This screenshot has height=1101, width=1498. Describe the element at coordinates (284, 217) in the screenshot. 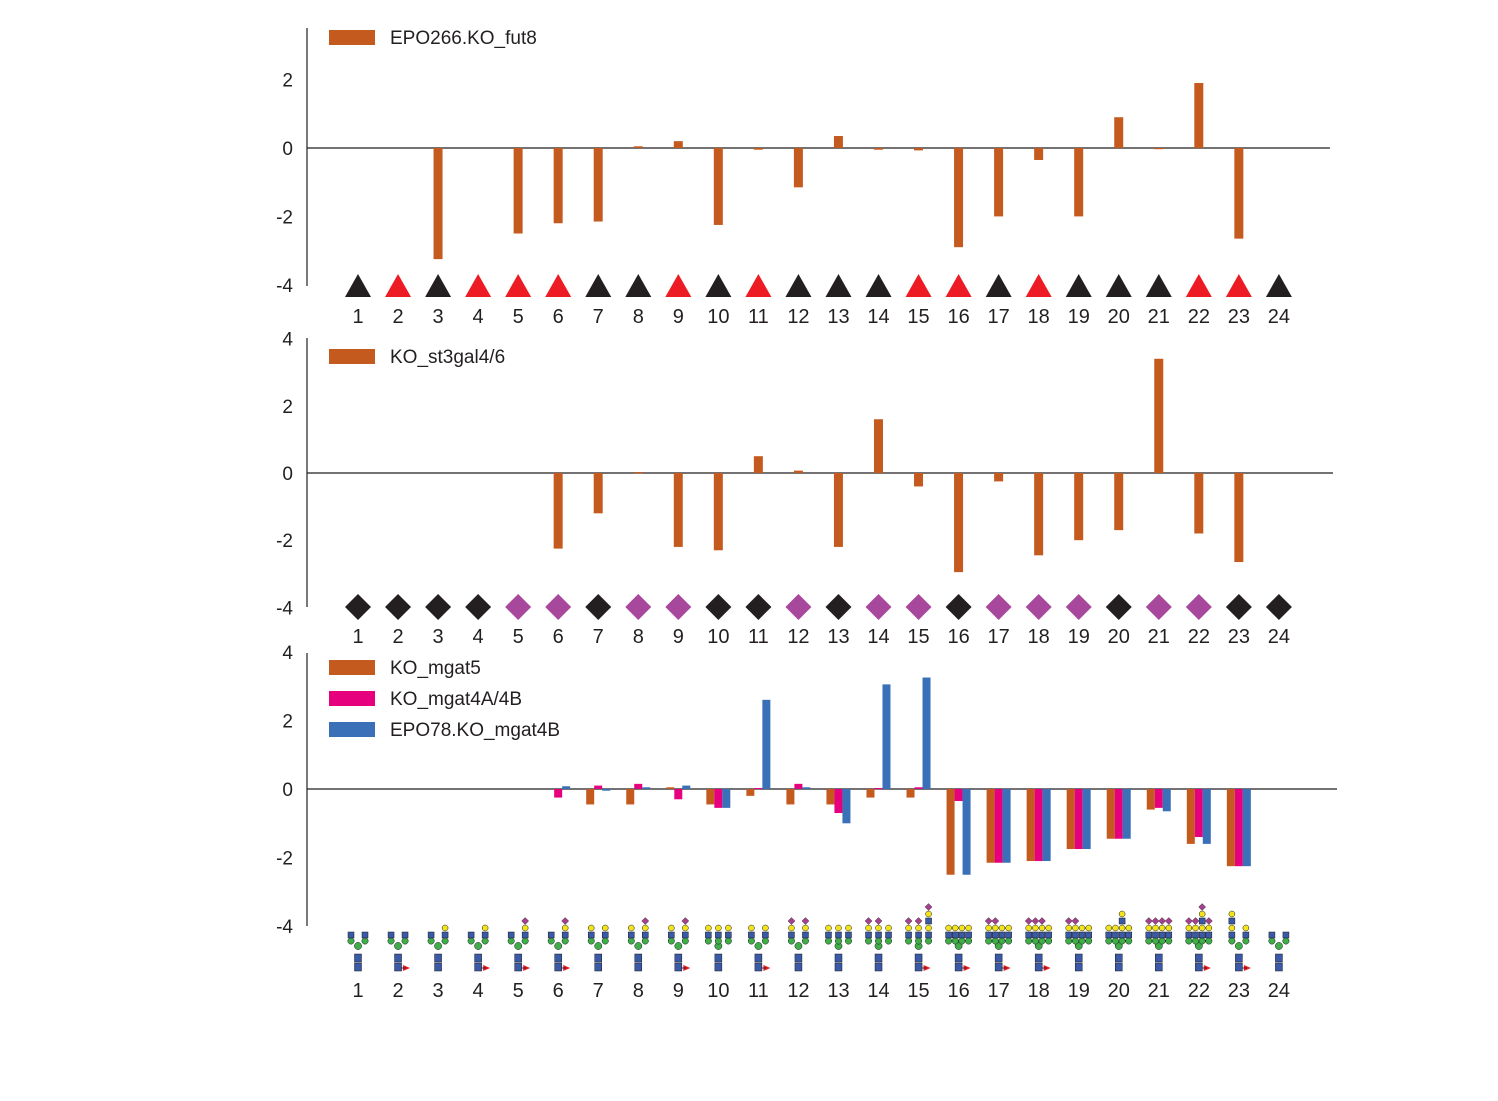

I see `y-tick-label: -2` at that location.